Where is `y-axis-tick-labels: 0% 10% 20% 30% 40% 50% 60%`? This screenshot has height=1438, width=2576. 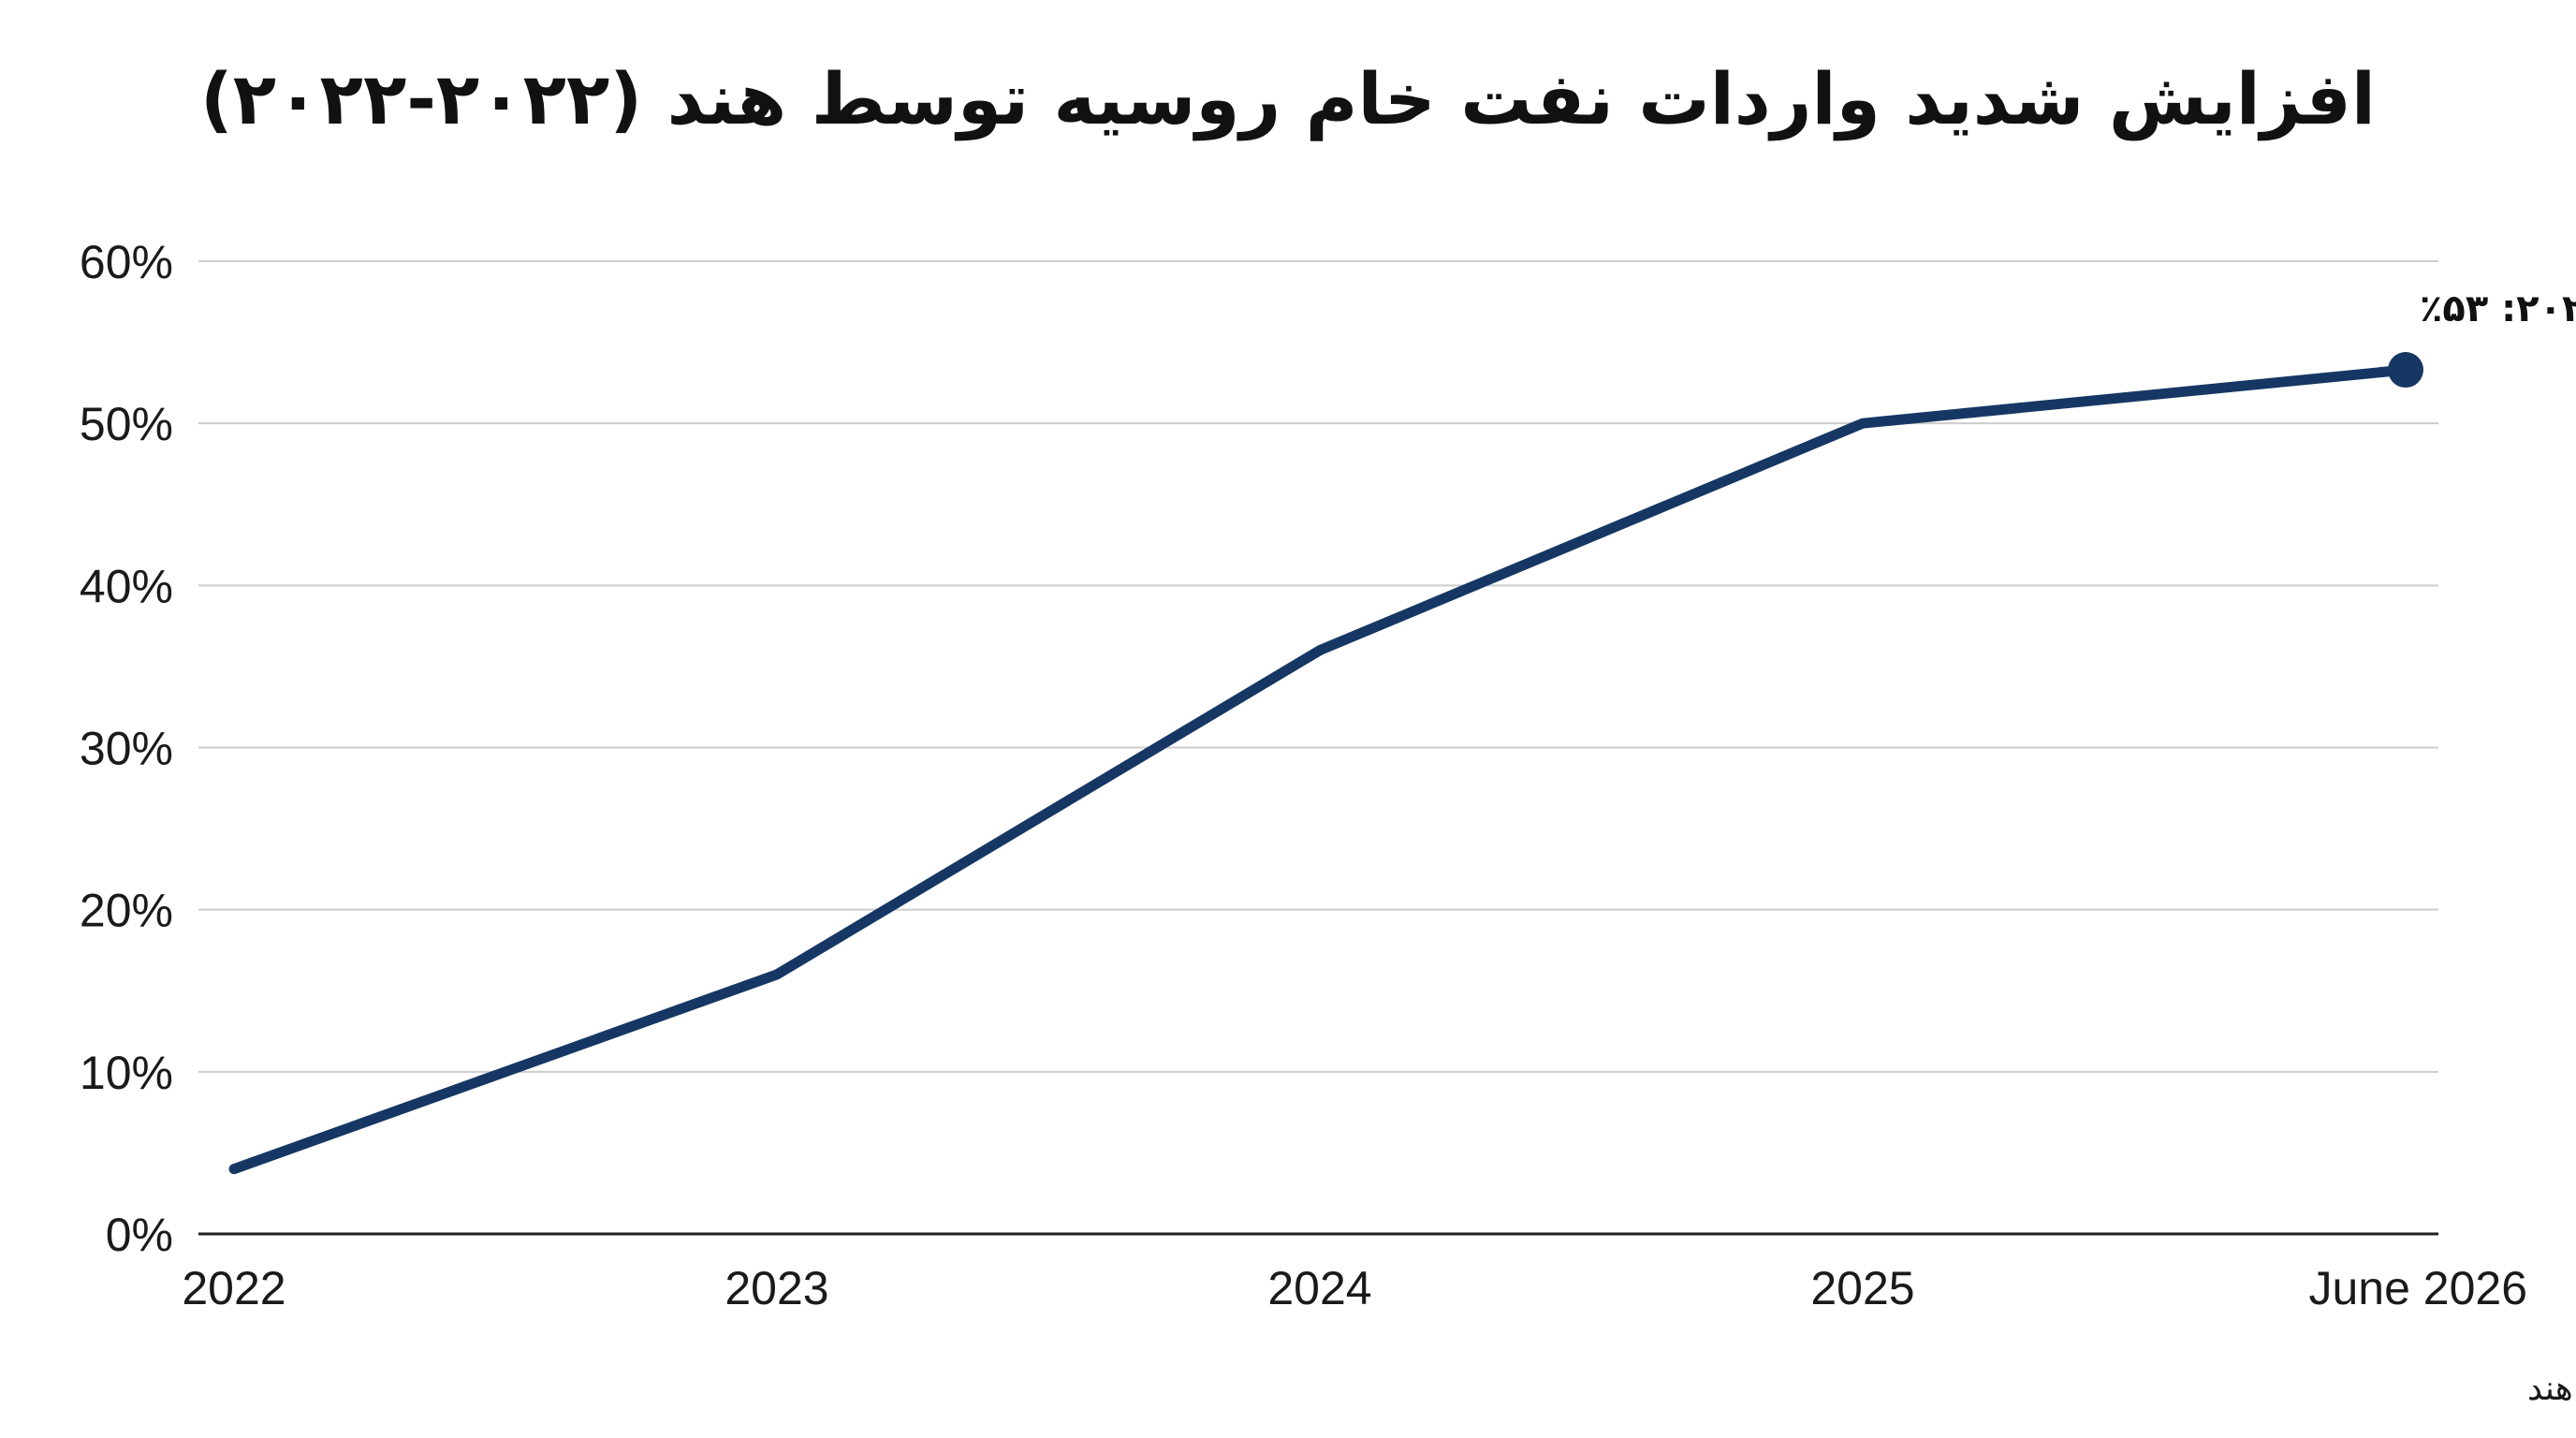
y-axis-tick-labels: 0% 10% 20% 30% 40% 50% 60% is located at coordinates (126, 748).